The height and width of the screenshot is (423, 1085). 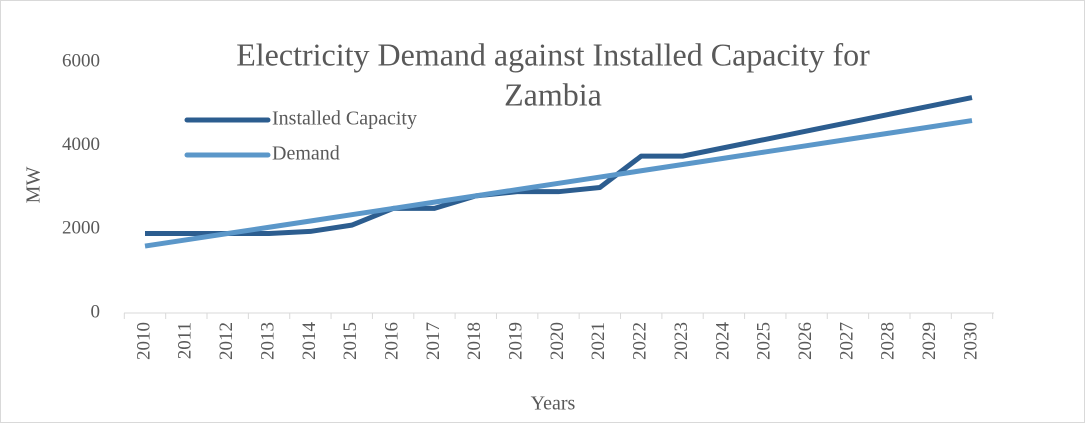 I want to click on y-tick-label: 2000, so click(x=81, y=228).